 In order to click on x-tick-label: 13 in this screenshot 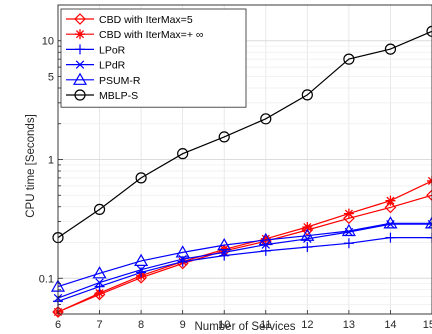, I will do `click(349, 325)`.